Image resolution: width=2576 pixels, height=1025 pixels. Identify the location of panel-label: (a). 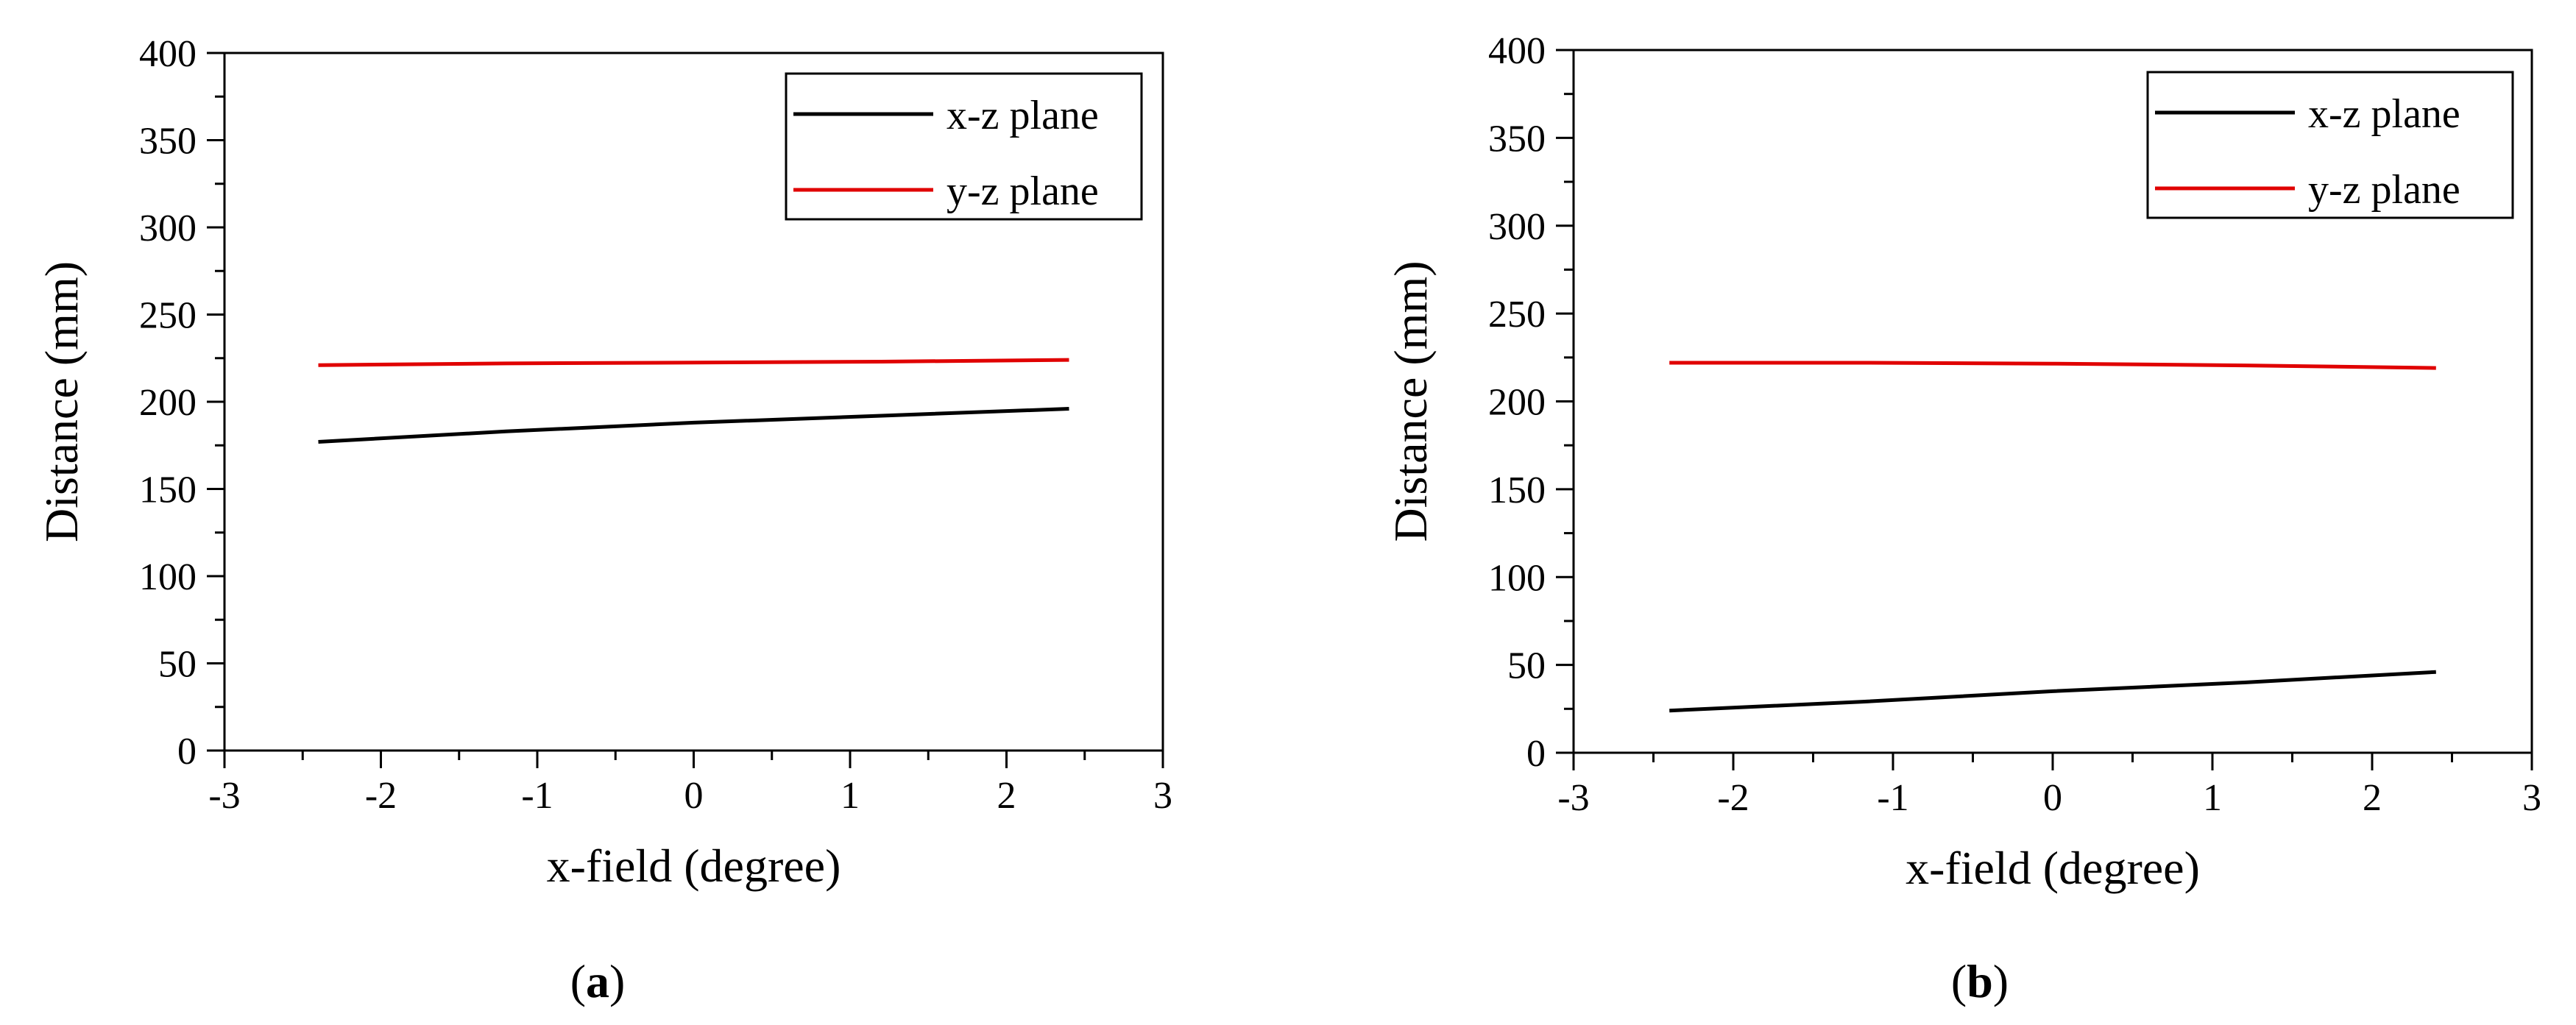
(598, 981).